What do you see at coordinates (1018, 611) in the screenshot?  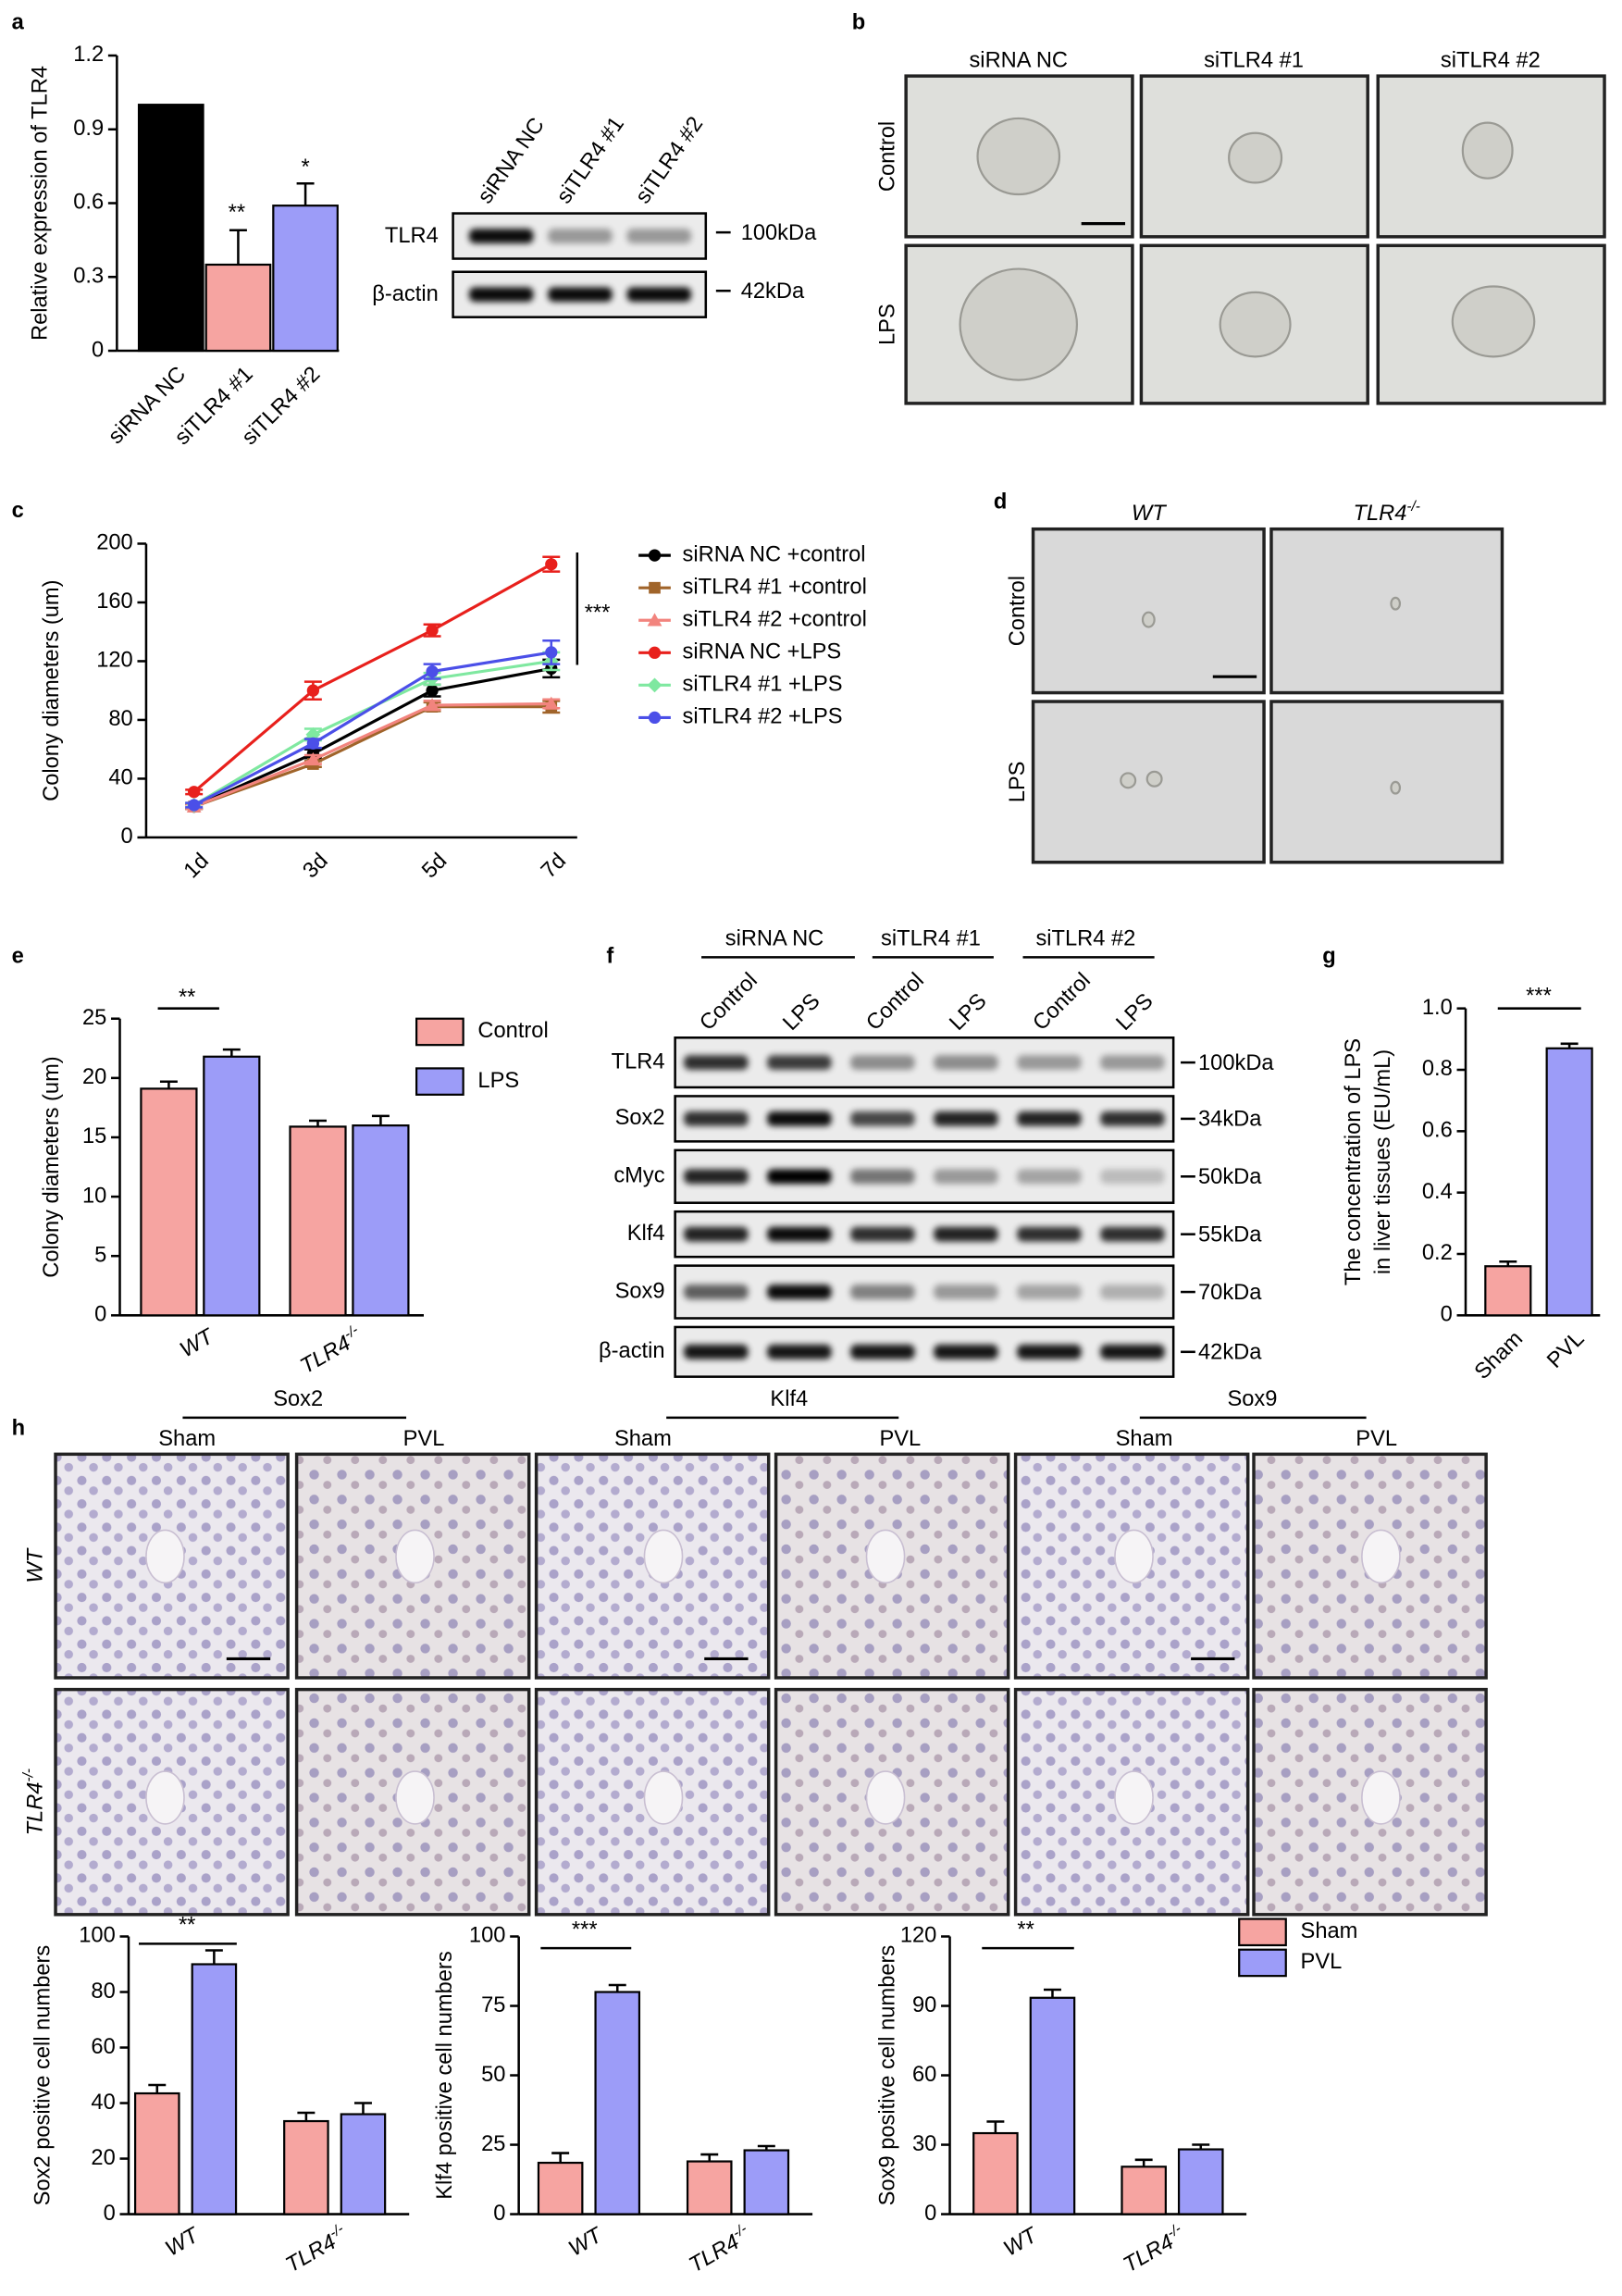 I see `row-label: Control` at bounding box center [1018, 611].